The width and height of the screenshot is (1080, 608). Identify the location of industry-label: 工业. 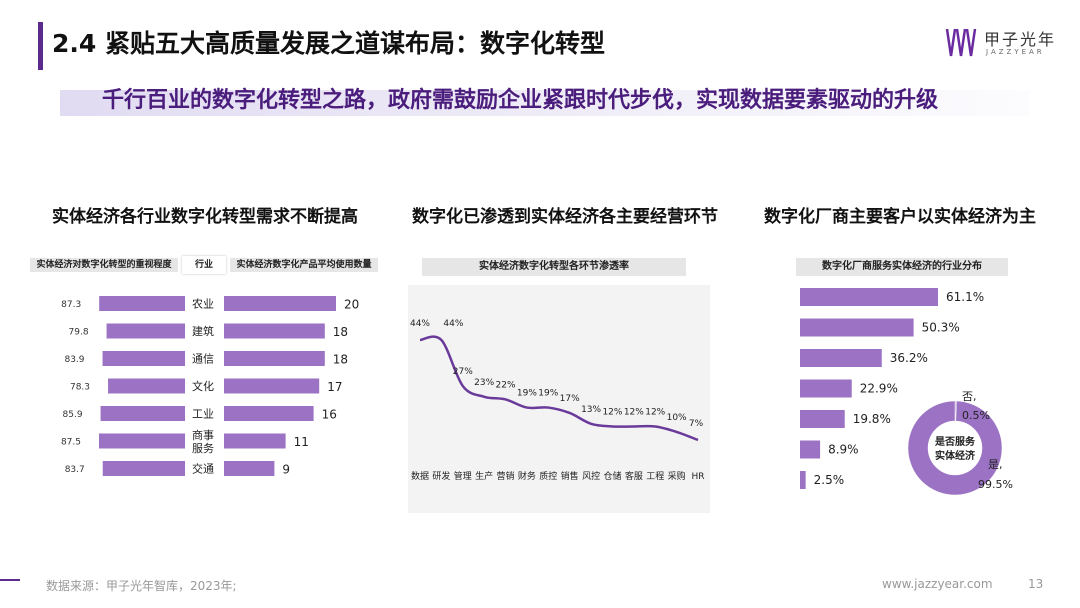
(203, 414).